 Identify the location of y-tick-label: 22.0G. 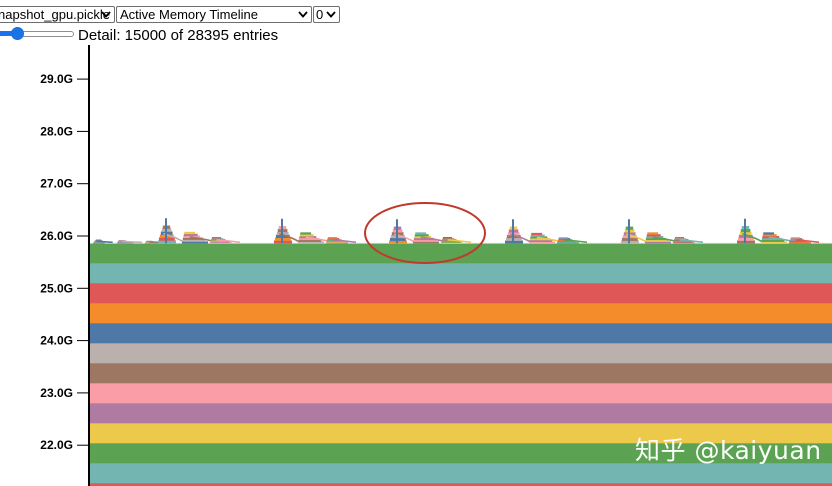
(56, 445).